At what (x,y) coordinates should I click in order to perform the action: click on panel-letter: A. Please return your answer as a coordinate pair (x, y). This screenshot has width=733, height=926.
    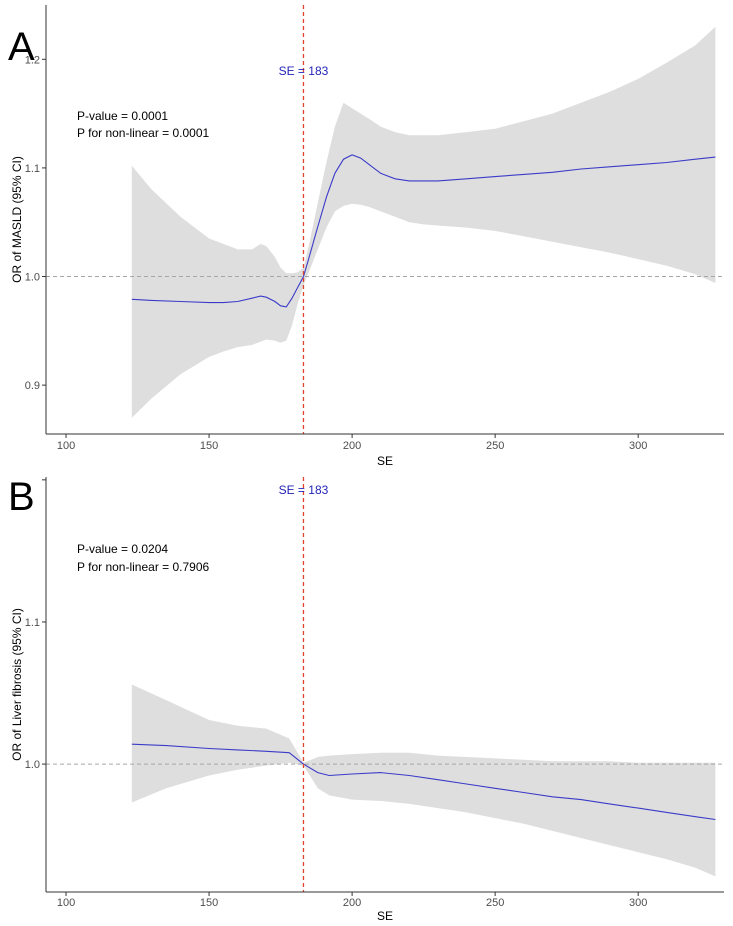
    Looking at the image, I should click on (21, 47).